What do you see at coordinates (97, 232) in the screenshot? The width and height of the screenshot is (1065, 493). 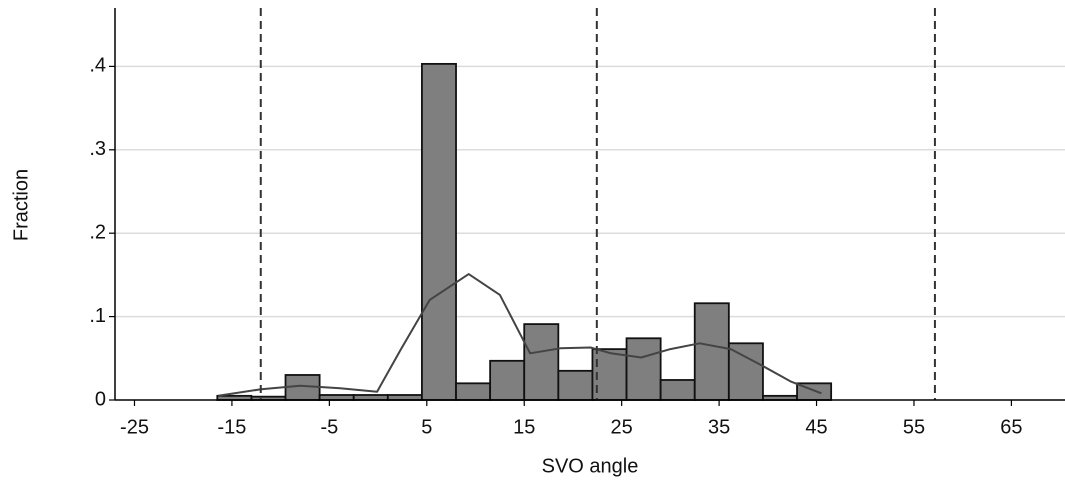 I see `y-tick-label: .2` at bounding box center [97, 232].